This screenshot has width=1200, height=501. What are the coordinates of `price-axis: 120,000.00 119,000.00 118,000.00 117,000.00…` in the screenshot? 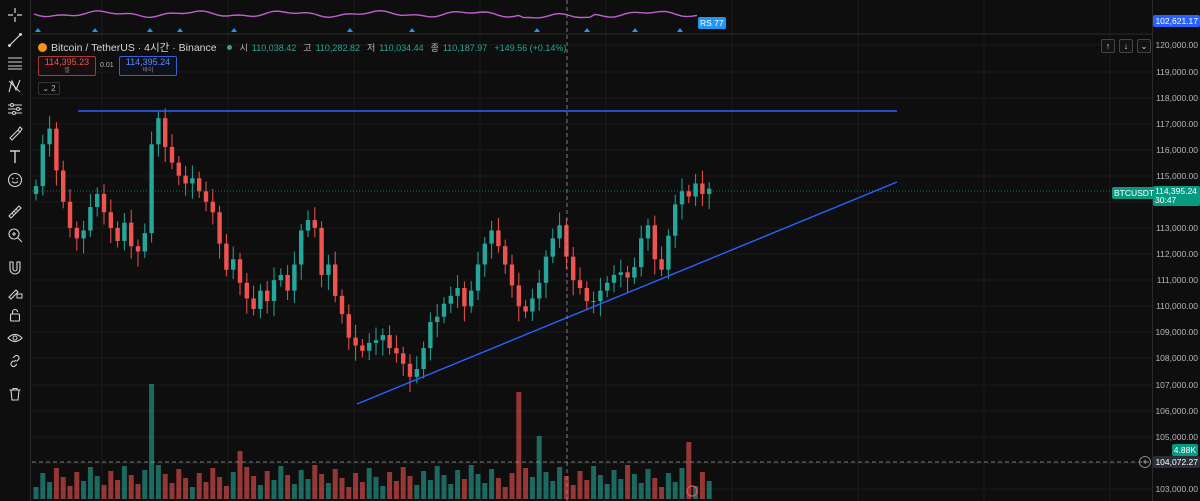 It's located at (1176, 250).